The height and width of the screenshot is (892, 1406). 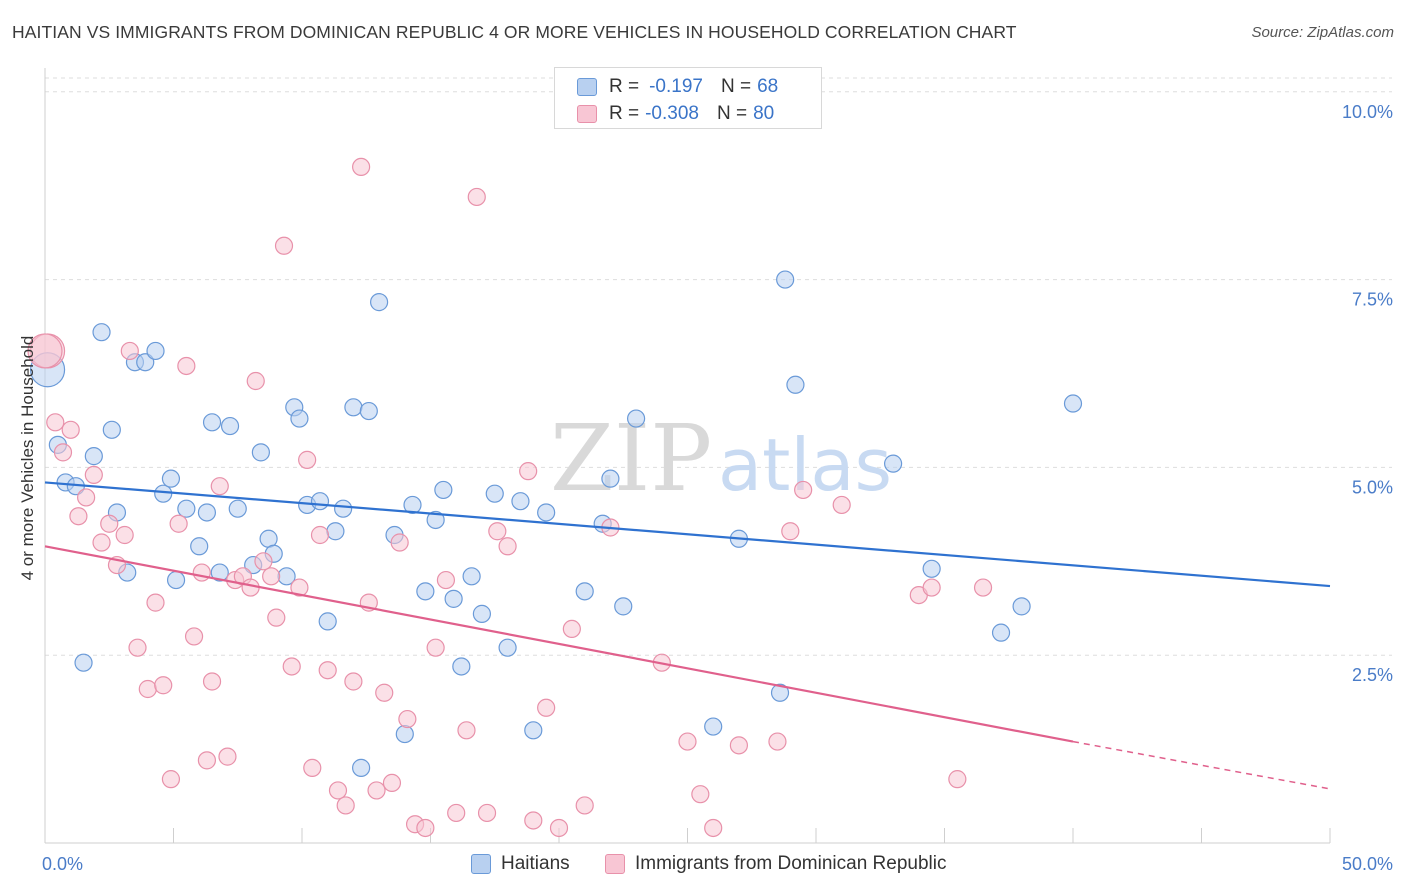 I want to click on y-tick-label: 2.5%, so click(x=1372, y=675).